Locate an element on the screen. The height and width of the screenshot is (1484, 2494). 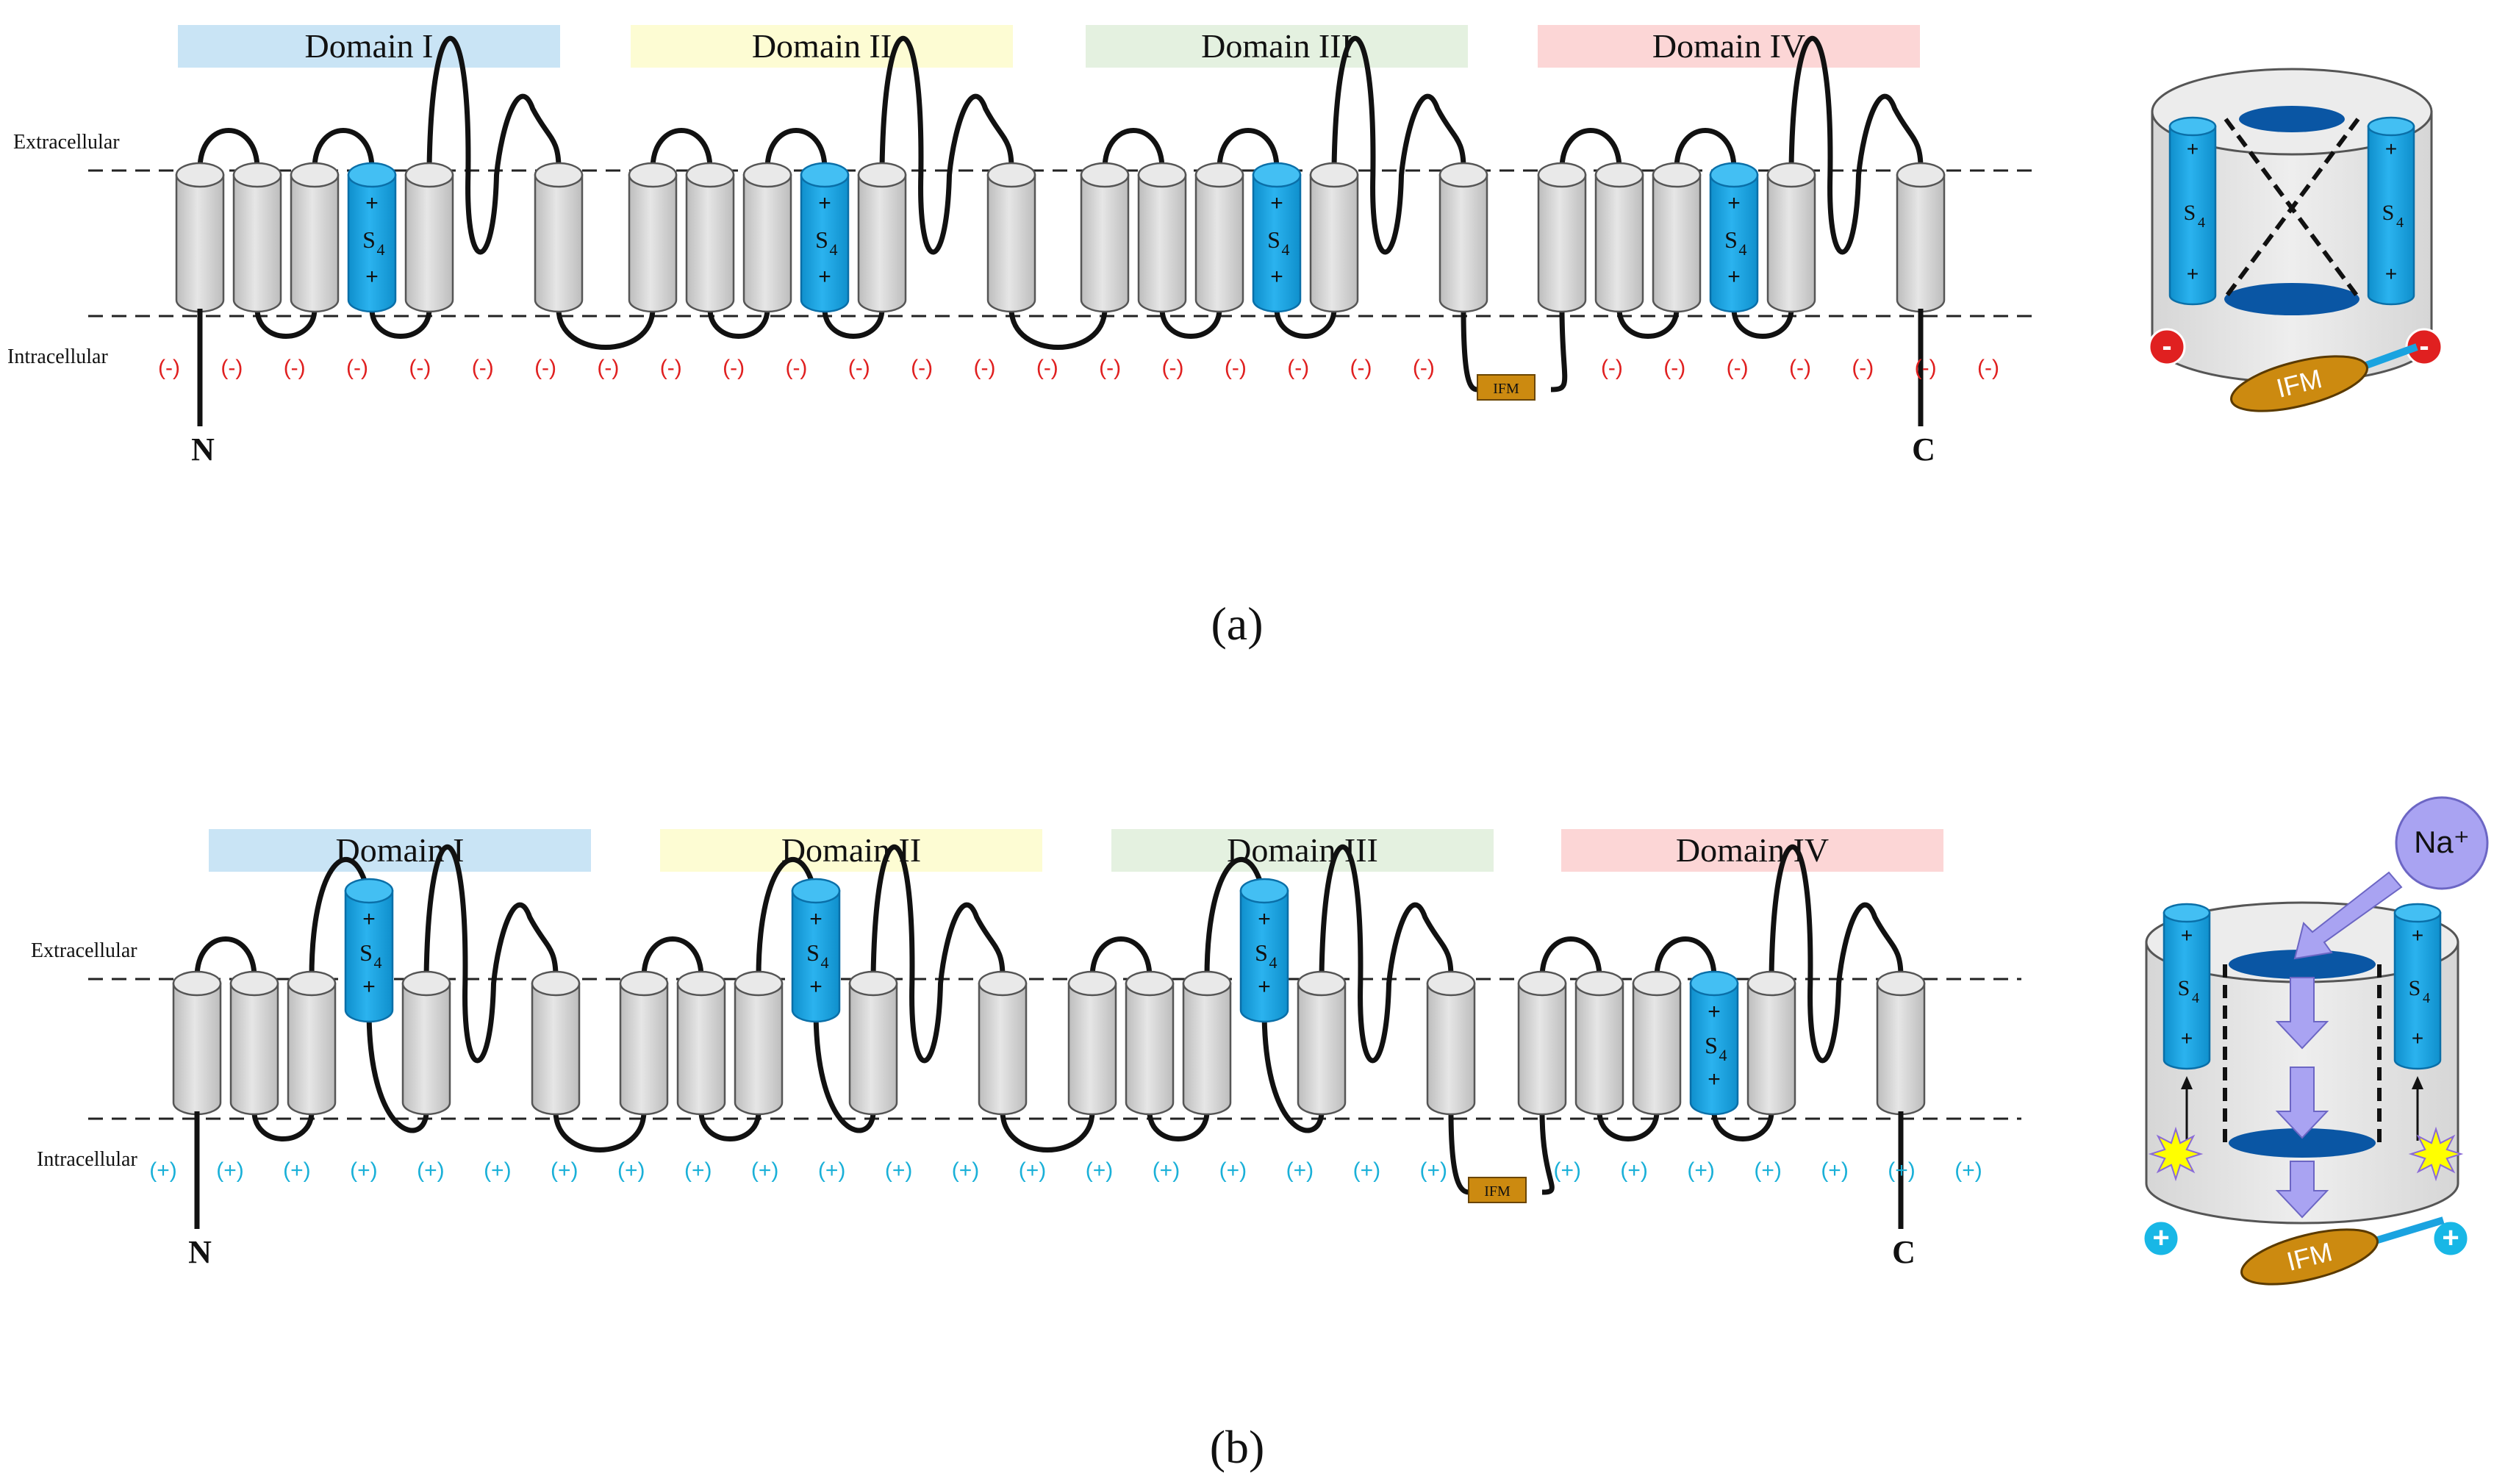
c-terminus-label: C is located at coordinates (1923, 449).